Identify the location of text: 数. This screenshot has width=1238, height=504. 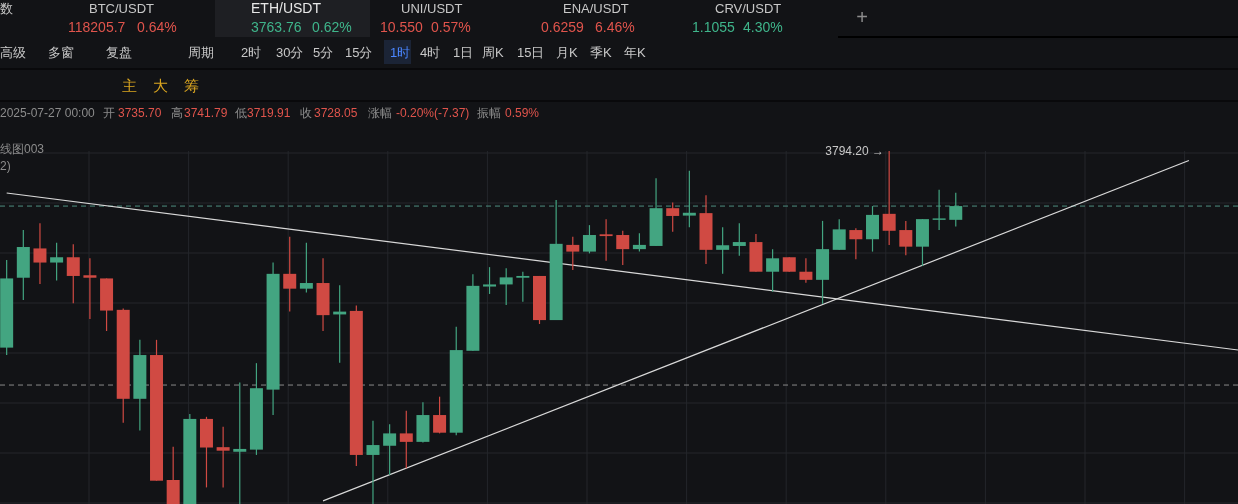
(6, 8).